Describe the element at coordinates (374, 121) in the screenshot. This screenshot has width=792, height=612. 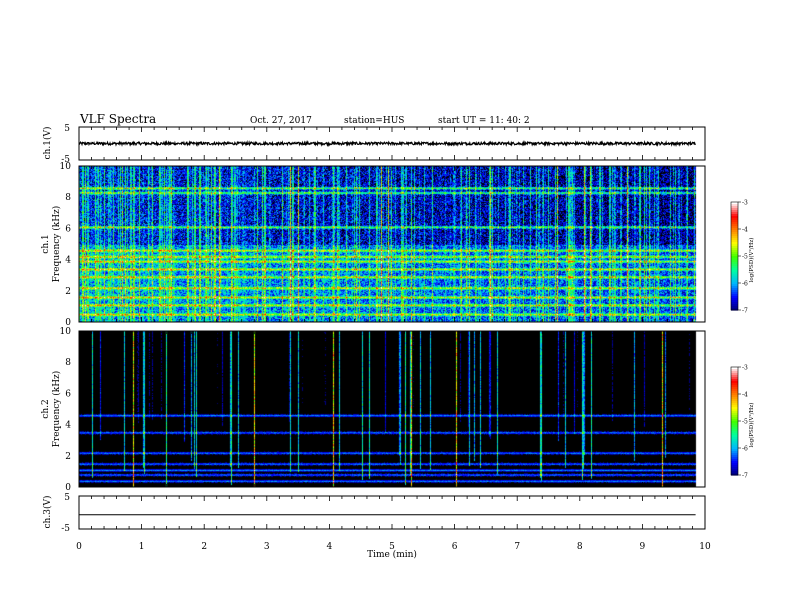
I see `figure-station: station=HUS` at that location.